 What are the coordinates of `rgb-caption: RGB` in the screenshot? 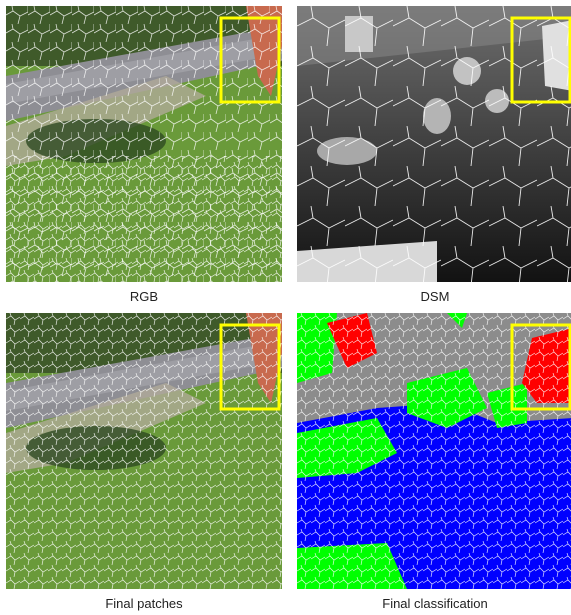 It's located at (144, 296).